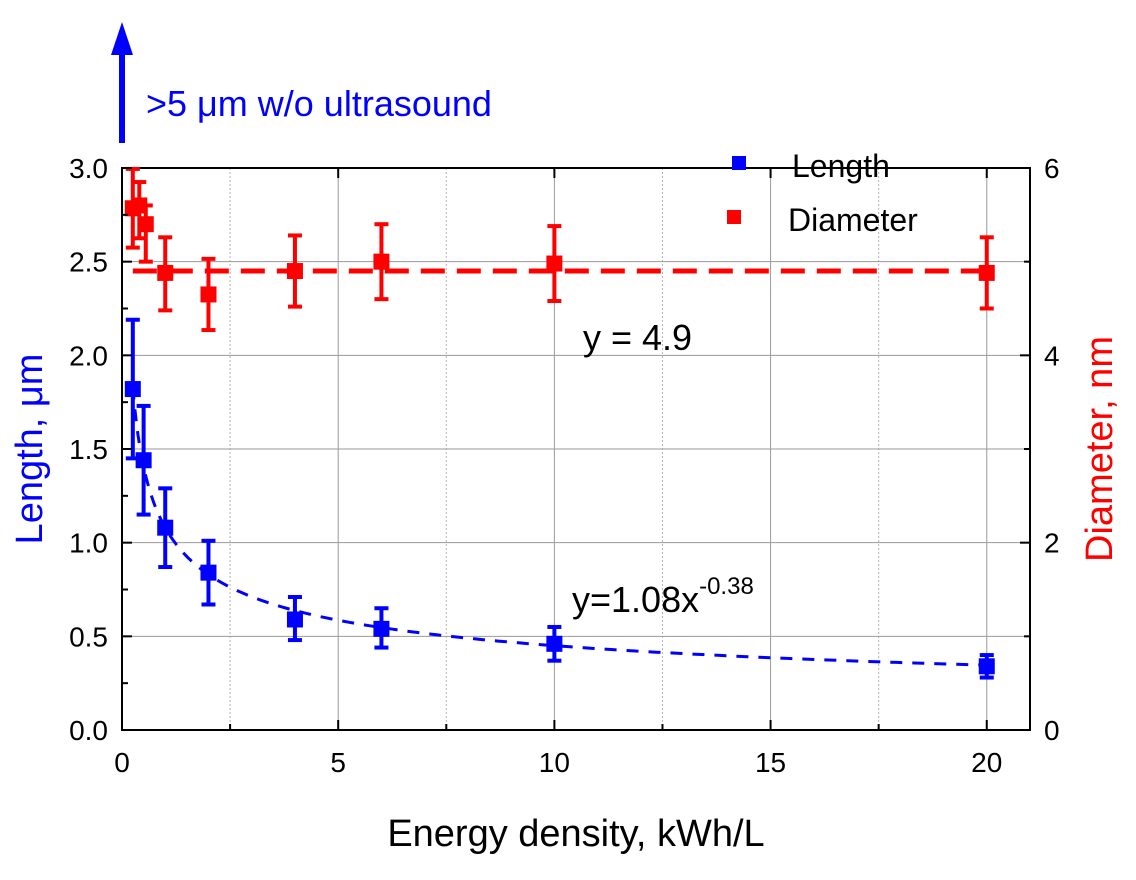  What do you see at coordinates (30, 449) in the screenshot?
I see `y-axis-title-left: Length, μm` at bounding box center [30, 449].